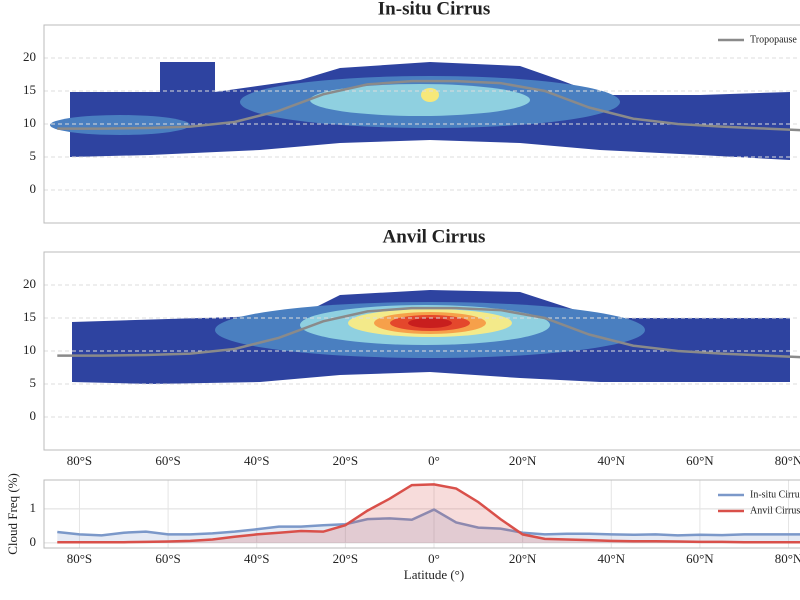 This screenshot has width=800, height=600. Describe the element at coordinates (33, 507) in the screenshot. I see `y-tick-label: 1` at that location.